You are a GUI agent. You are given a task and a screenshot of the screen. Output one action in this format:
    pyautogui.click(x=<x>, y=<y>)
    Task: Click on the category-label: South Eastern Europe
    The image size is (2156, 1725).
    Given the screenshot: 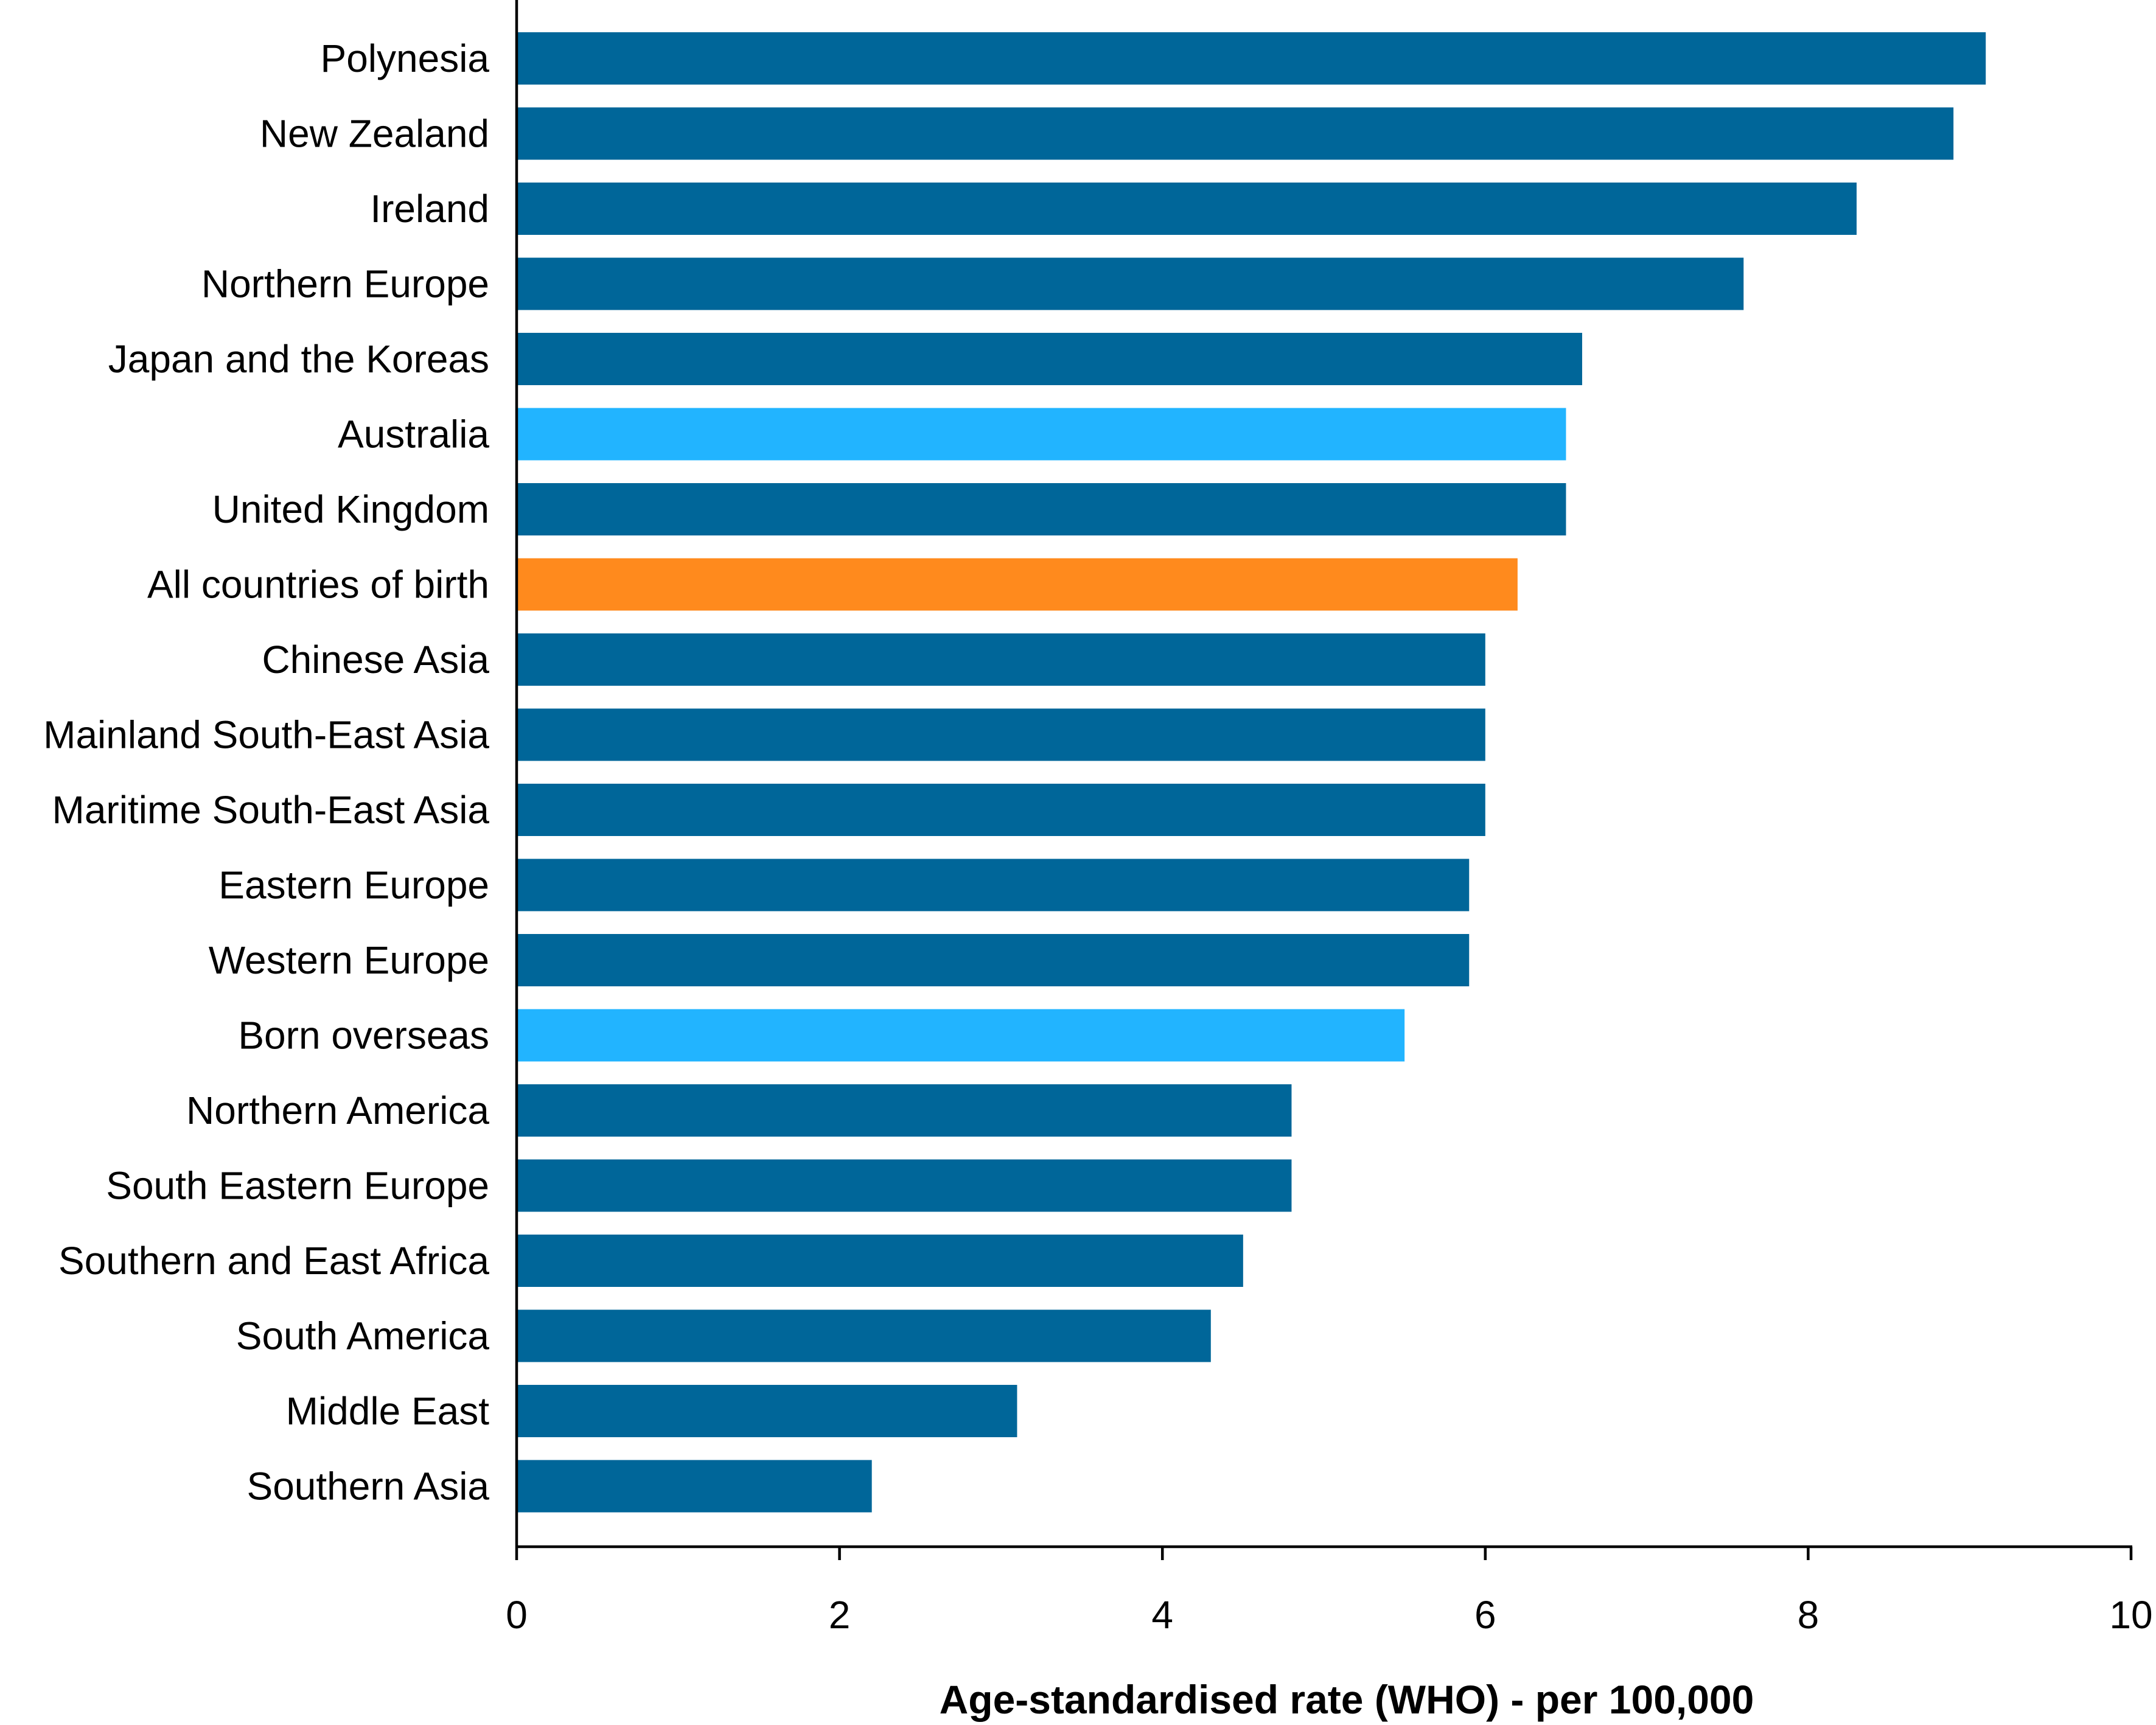 What is the action you would take?
    pyautogui.click(x=298, y=1186)
    